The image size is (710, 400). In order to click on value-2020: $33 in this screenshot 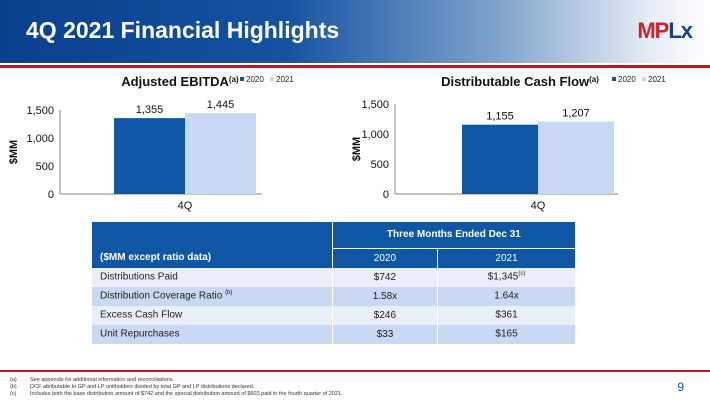, I will do `click(384, 334)`.